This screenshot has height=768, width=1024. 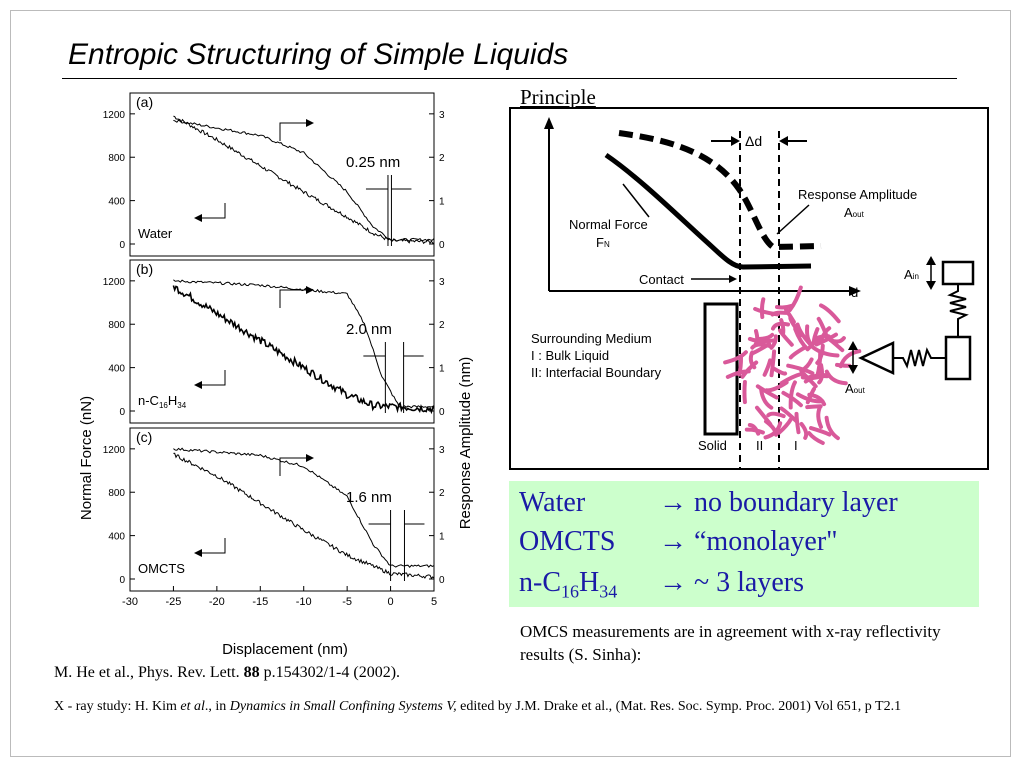 What do you see at coordinates (759, 445) in the screenshot?
I see `zone-2-label: II` at bounding box center [759, 445].